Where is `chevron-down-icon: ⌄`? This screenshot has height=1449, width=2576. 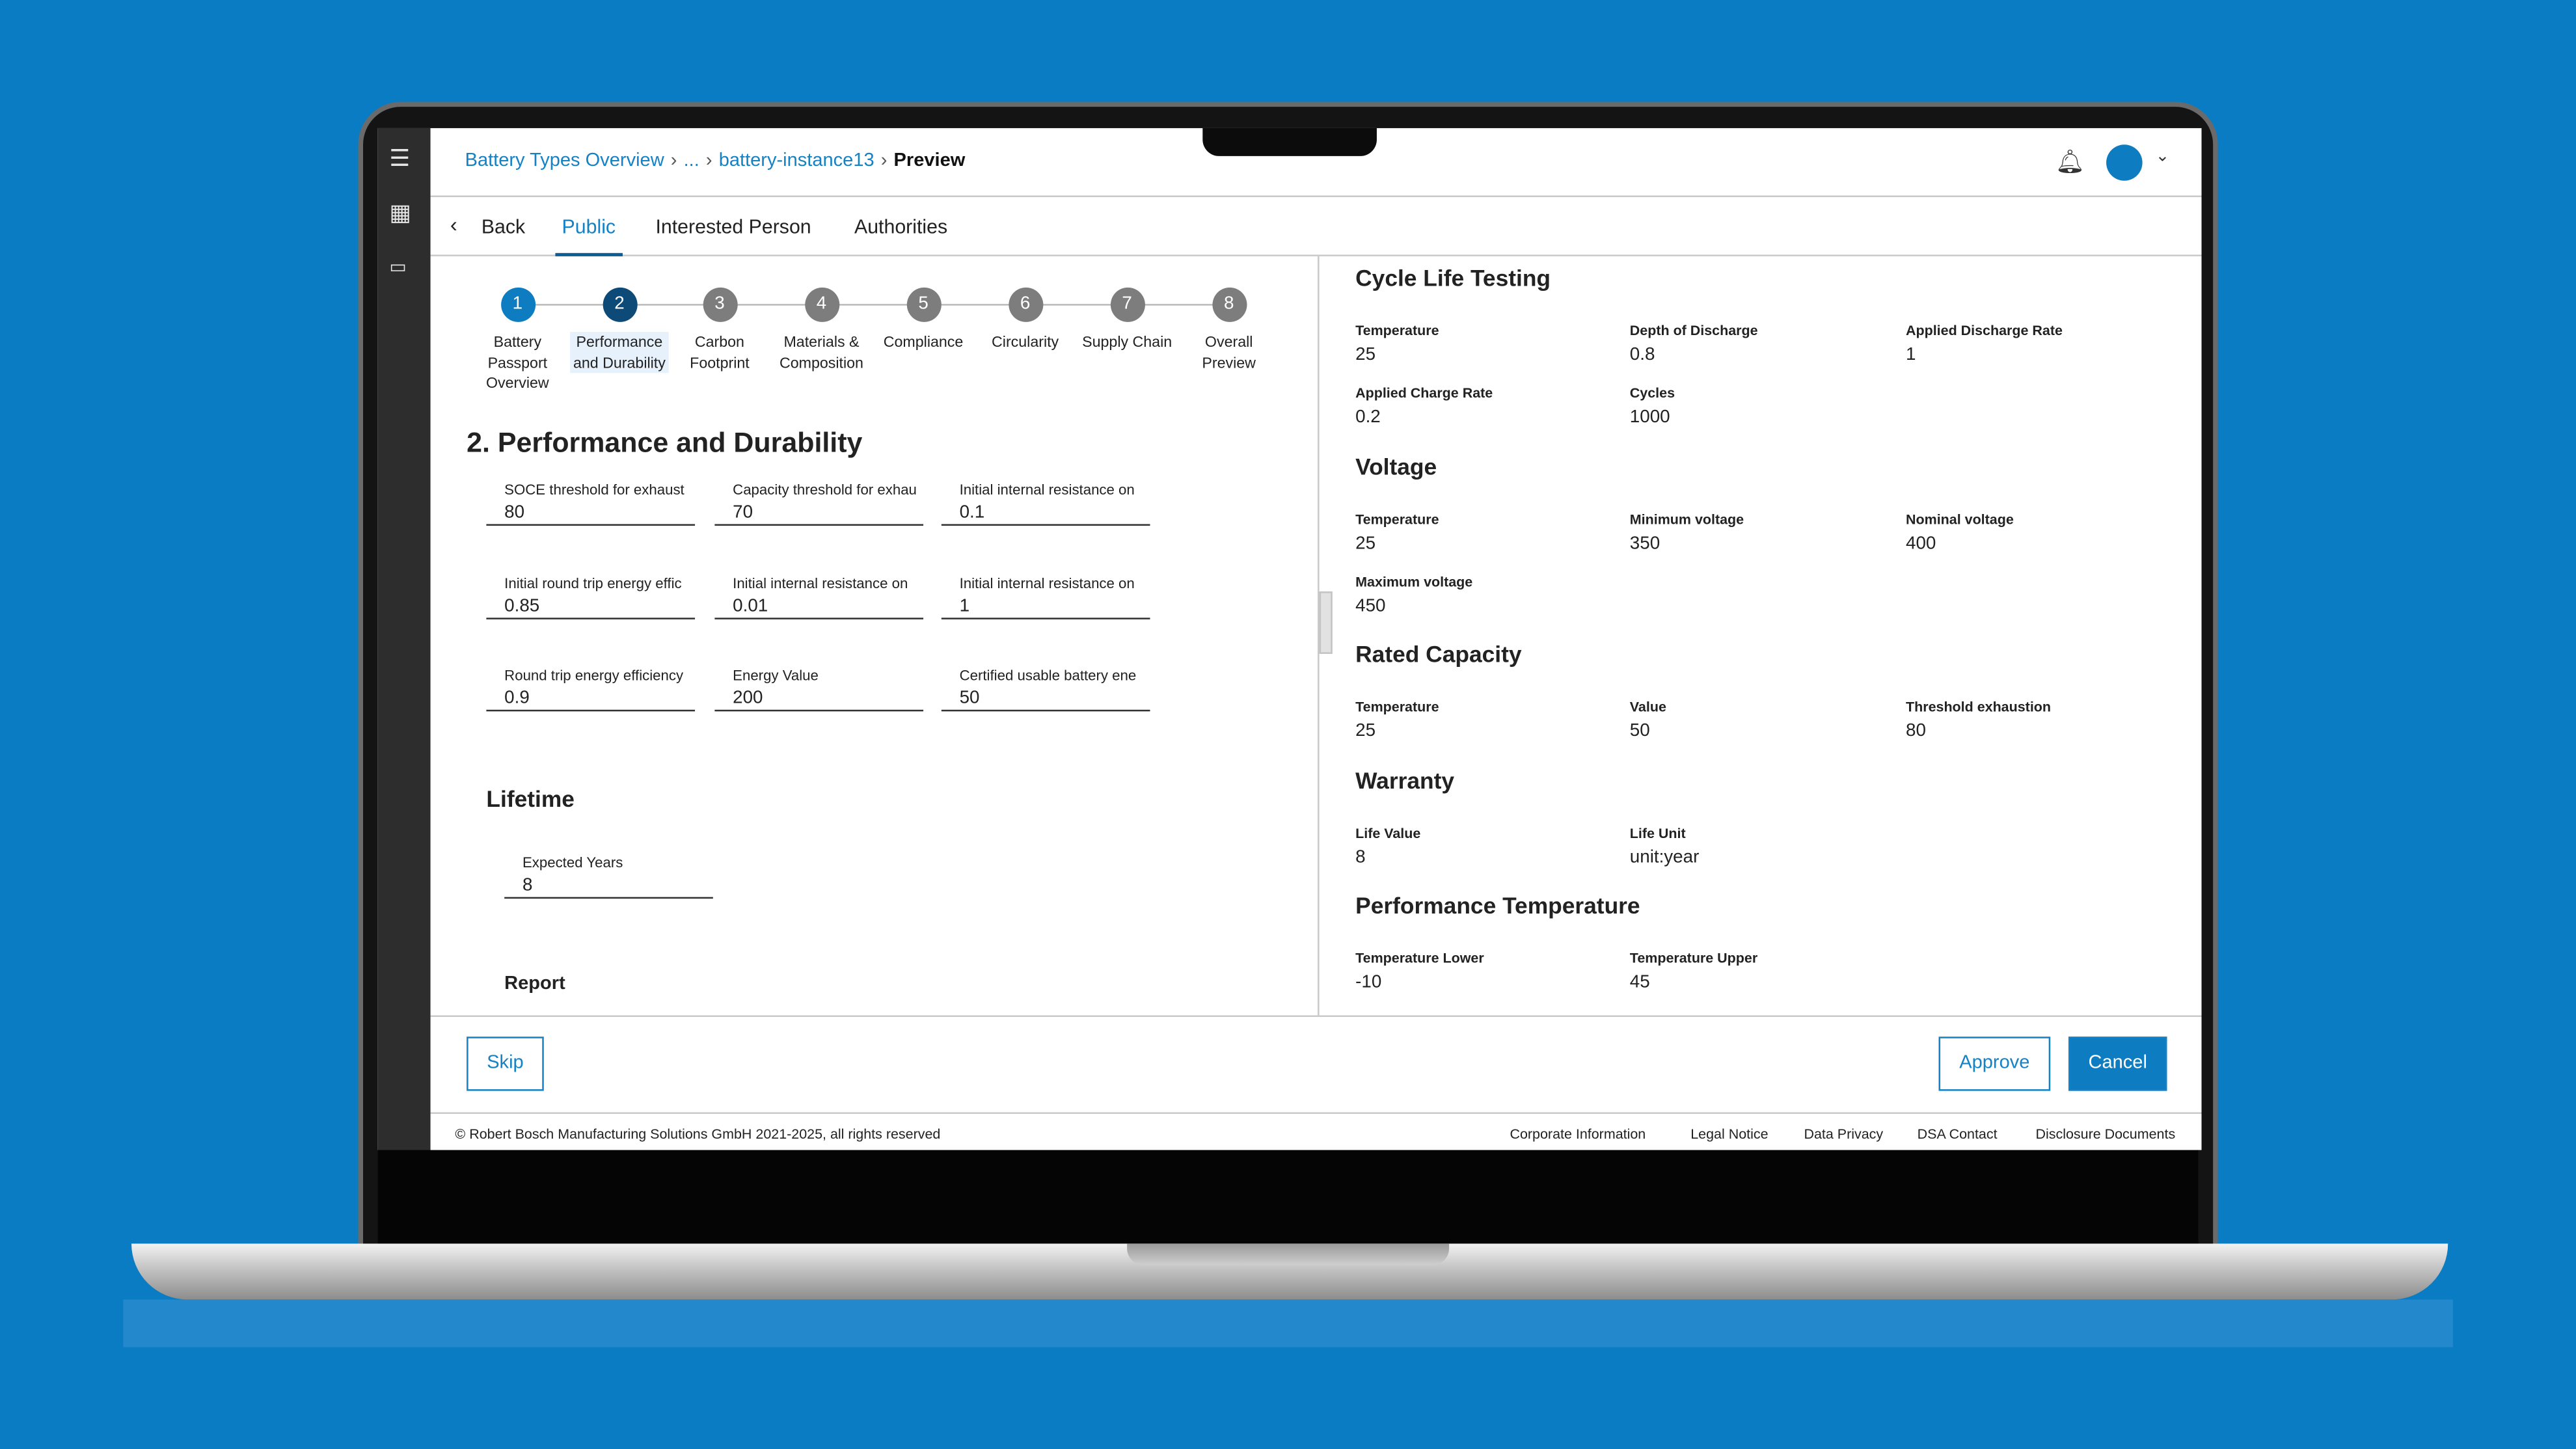
chevron-down-icon: ⌄ is located at coordinates (2162, 158).